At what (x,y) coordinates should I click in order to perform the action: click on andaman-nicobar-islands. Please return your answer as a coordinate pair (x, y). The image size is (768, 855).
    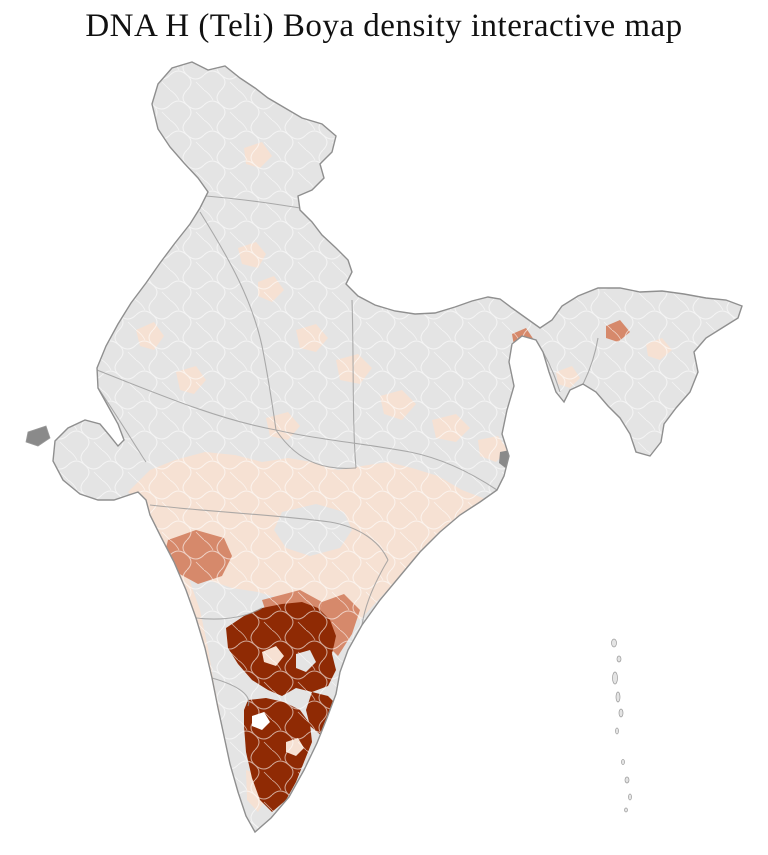
    Looking at the image, I should click on (621, 725).